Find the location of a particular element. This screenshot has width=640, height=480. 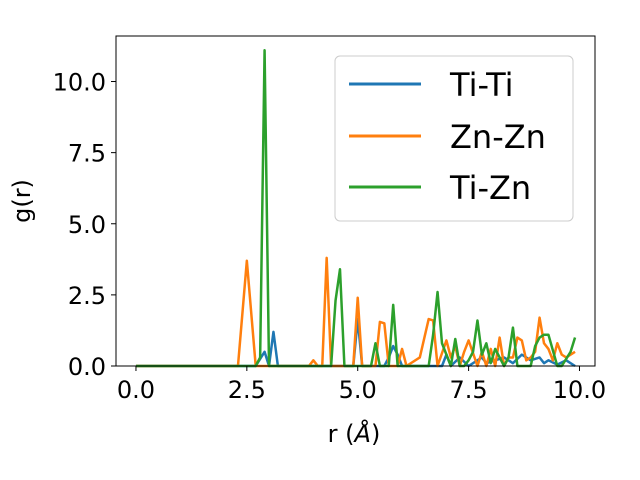

y-tick-label: 2.5 is located at coordinates (87, 296).